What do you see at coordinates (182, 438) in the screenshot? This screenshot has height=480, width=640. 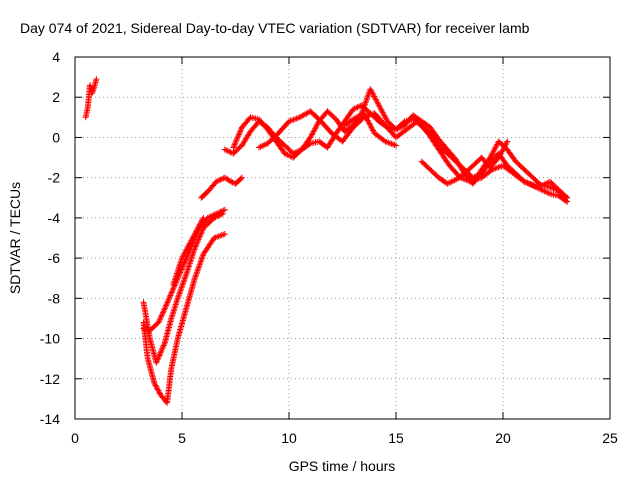 I see `x-tick-label: 5` at bounding box center [182, 438].